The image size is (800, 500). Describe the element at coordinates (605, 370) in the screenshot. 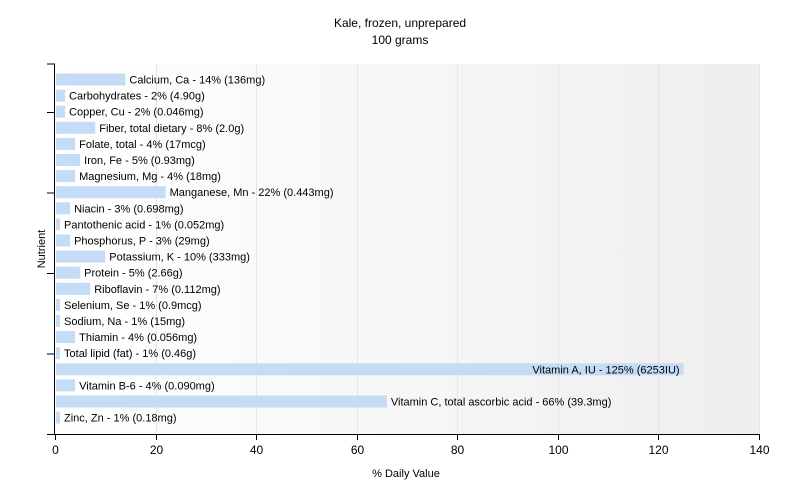

I see `bar-label: Vitamin A, IU - 125% (6253IU)` at that location.